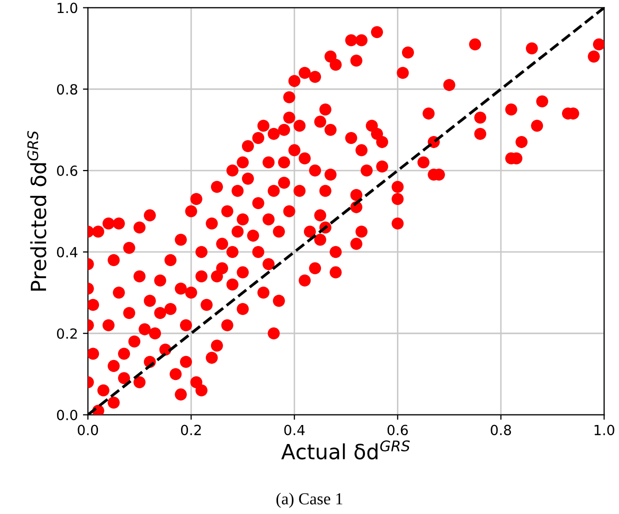 The height and width of the screenshot is (514, 619). What do you see at coordinates (191, 430) in the screenshot?
I see `x-tick-label: 0.2` at bounding box center [191, 430].